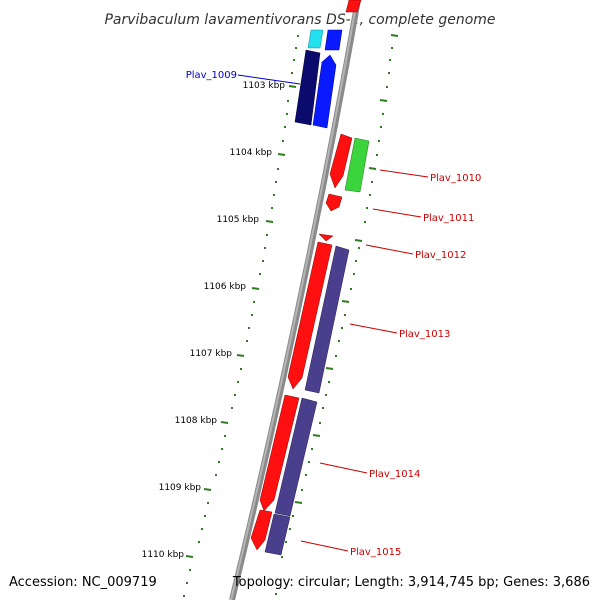 The height and width of the screenshot is (600, 600). What do you see at coordinates (83, 582) in the screenshot?
I see `accession-text: Accession: NC_009719` at bounding box center [83, 582].